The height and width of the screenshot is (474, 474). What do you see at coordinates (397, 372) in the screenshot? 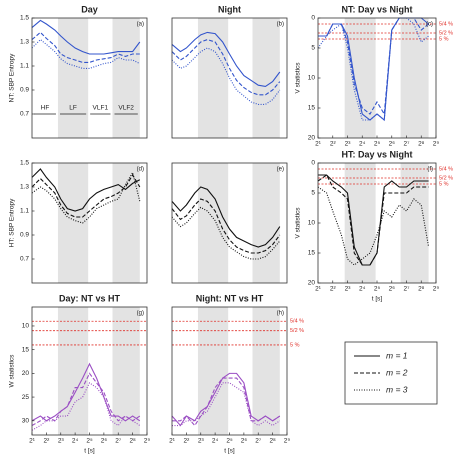
I see `legend-label: m = 2` at bounding box center [397, 372].